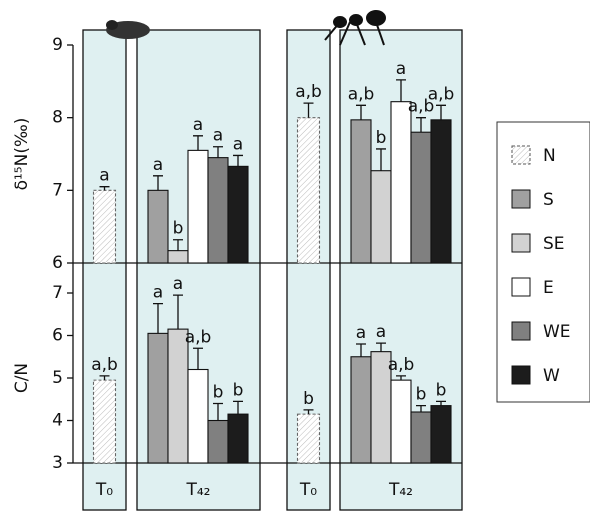 Image resolution: width=590 pixels, height=516 pixels. I want to click on larva-icon, so click(128, 29).